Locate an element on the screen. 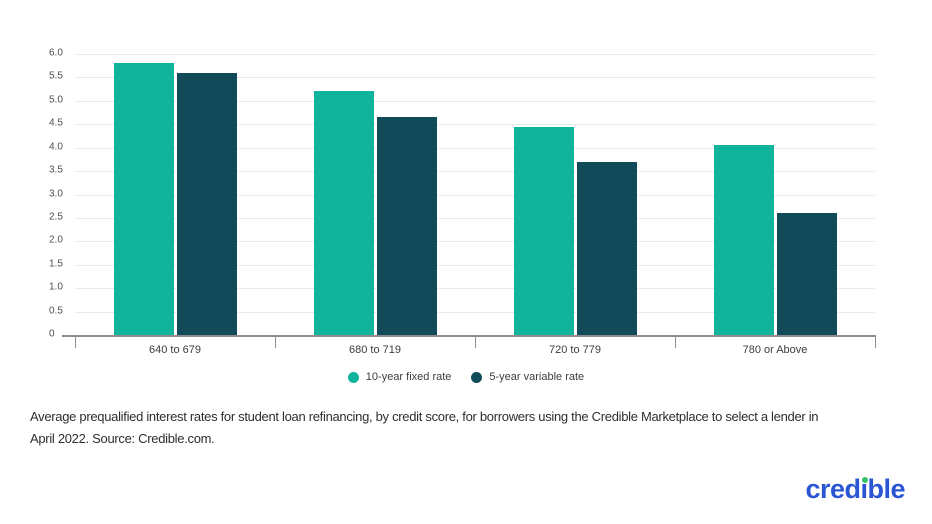 This screenshot has width=932, height=524. legend-item: 5-year variable rate is located at coordinates (527, 377).